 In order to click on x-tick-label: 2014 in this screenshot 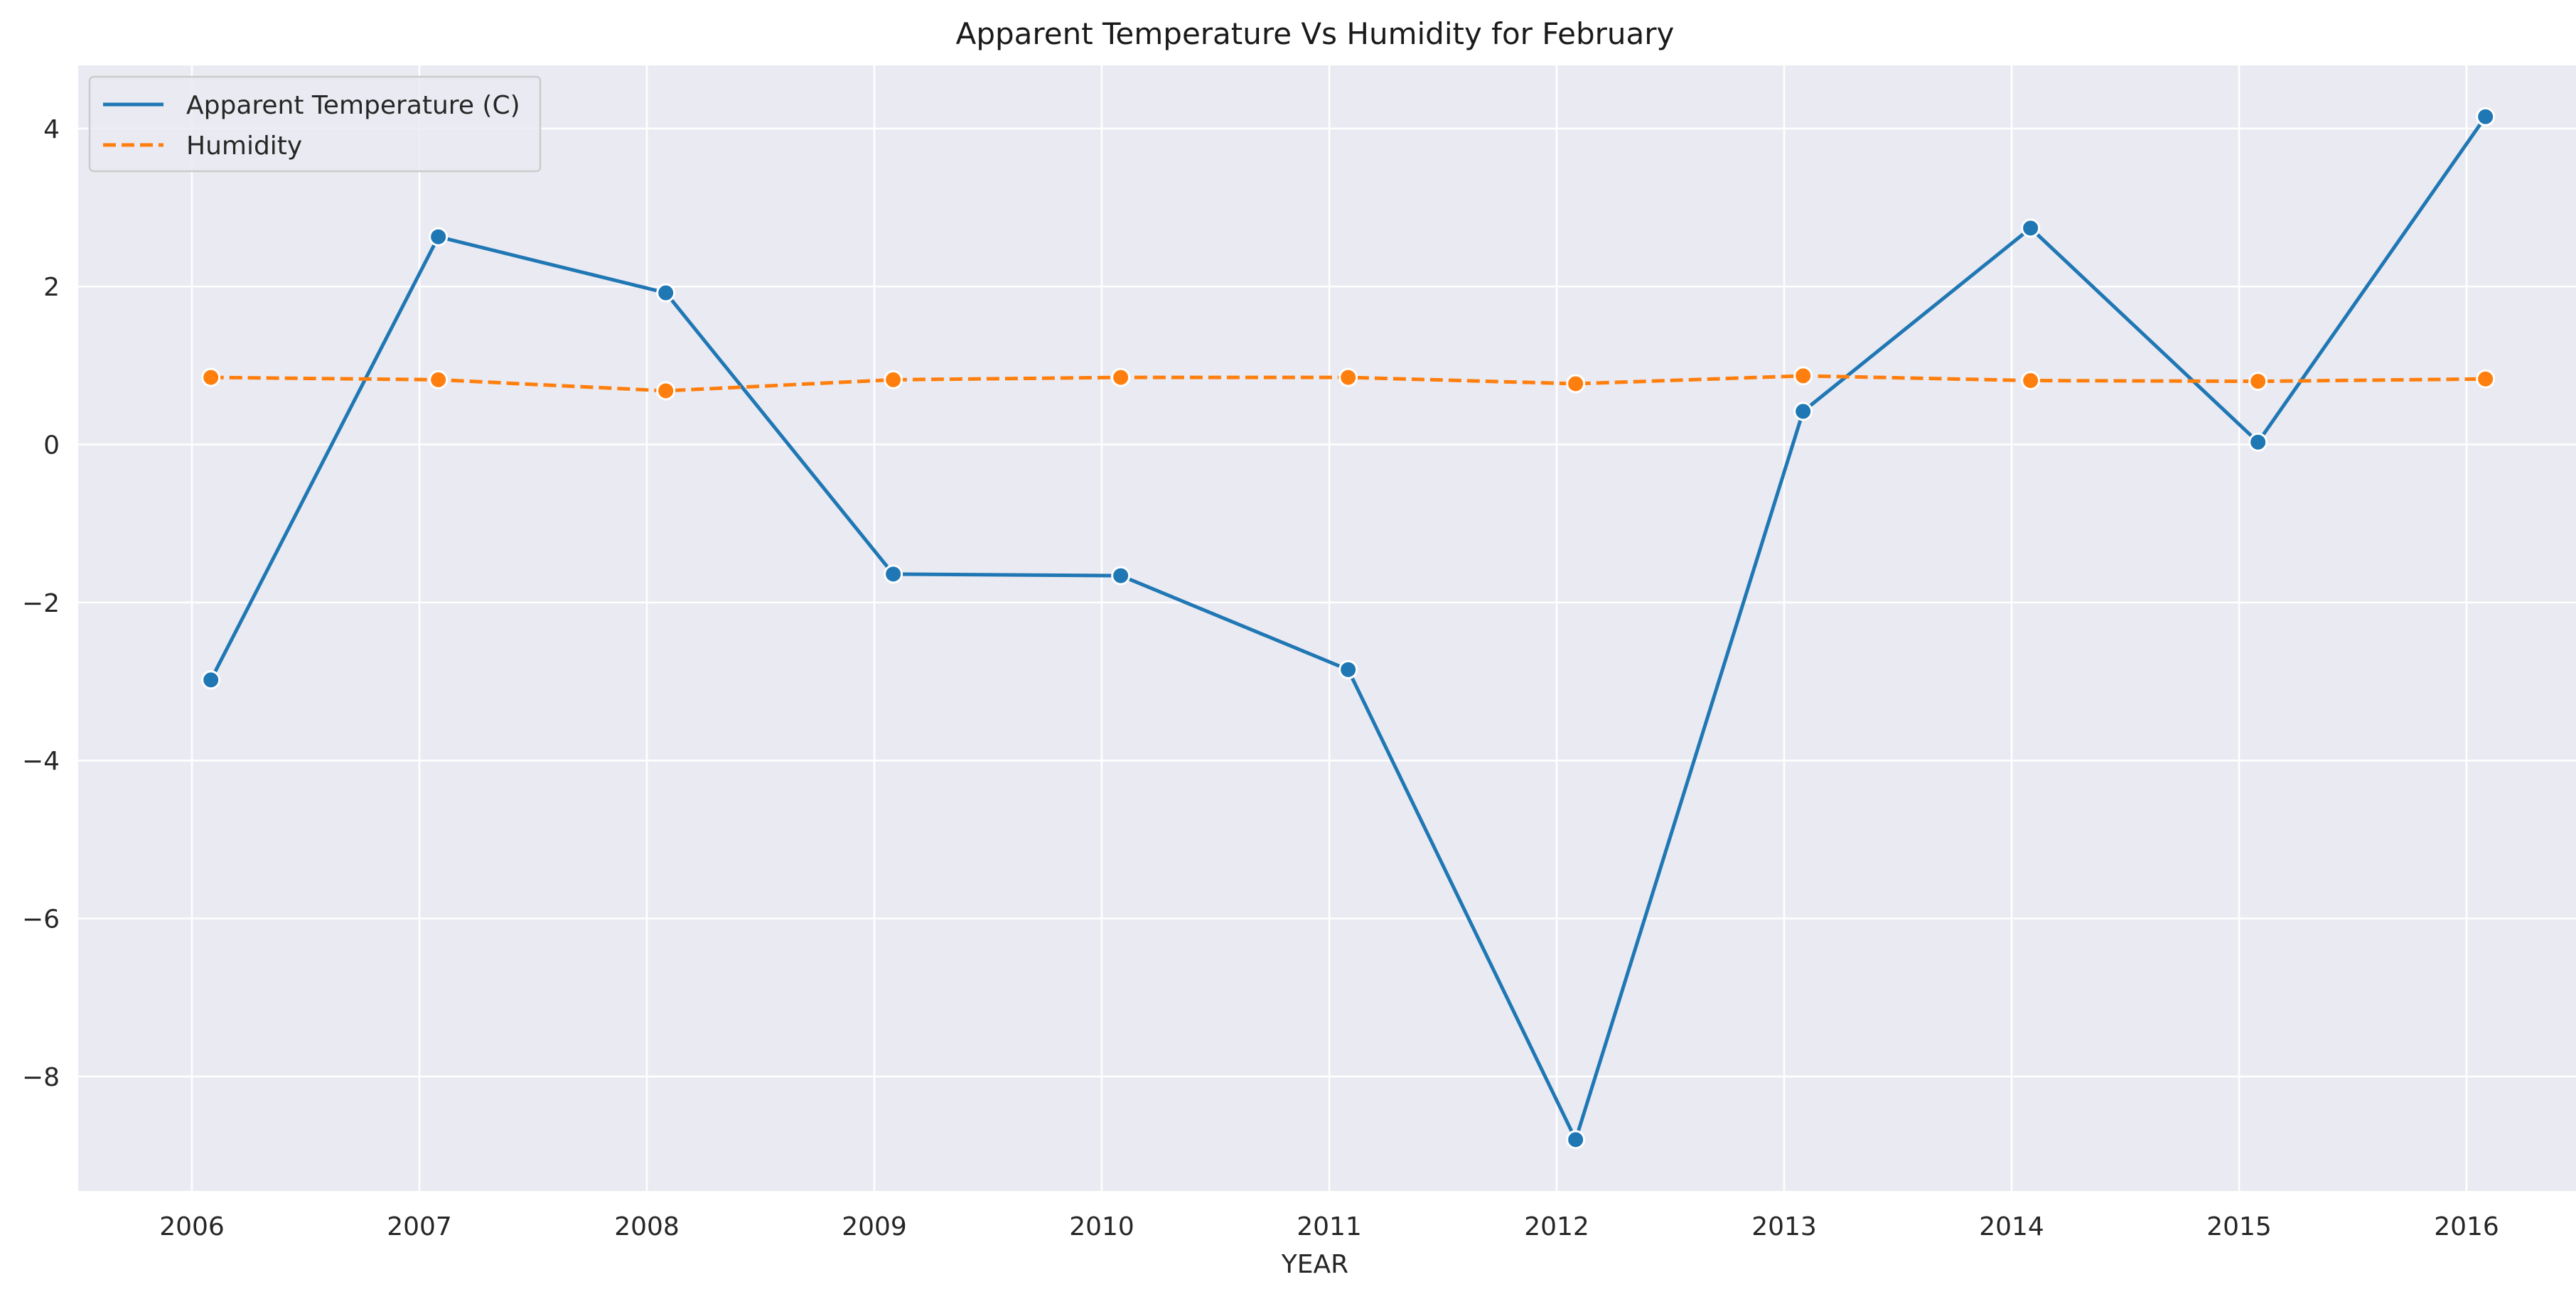, I will do `click(2011, 1226)`.